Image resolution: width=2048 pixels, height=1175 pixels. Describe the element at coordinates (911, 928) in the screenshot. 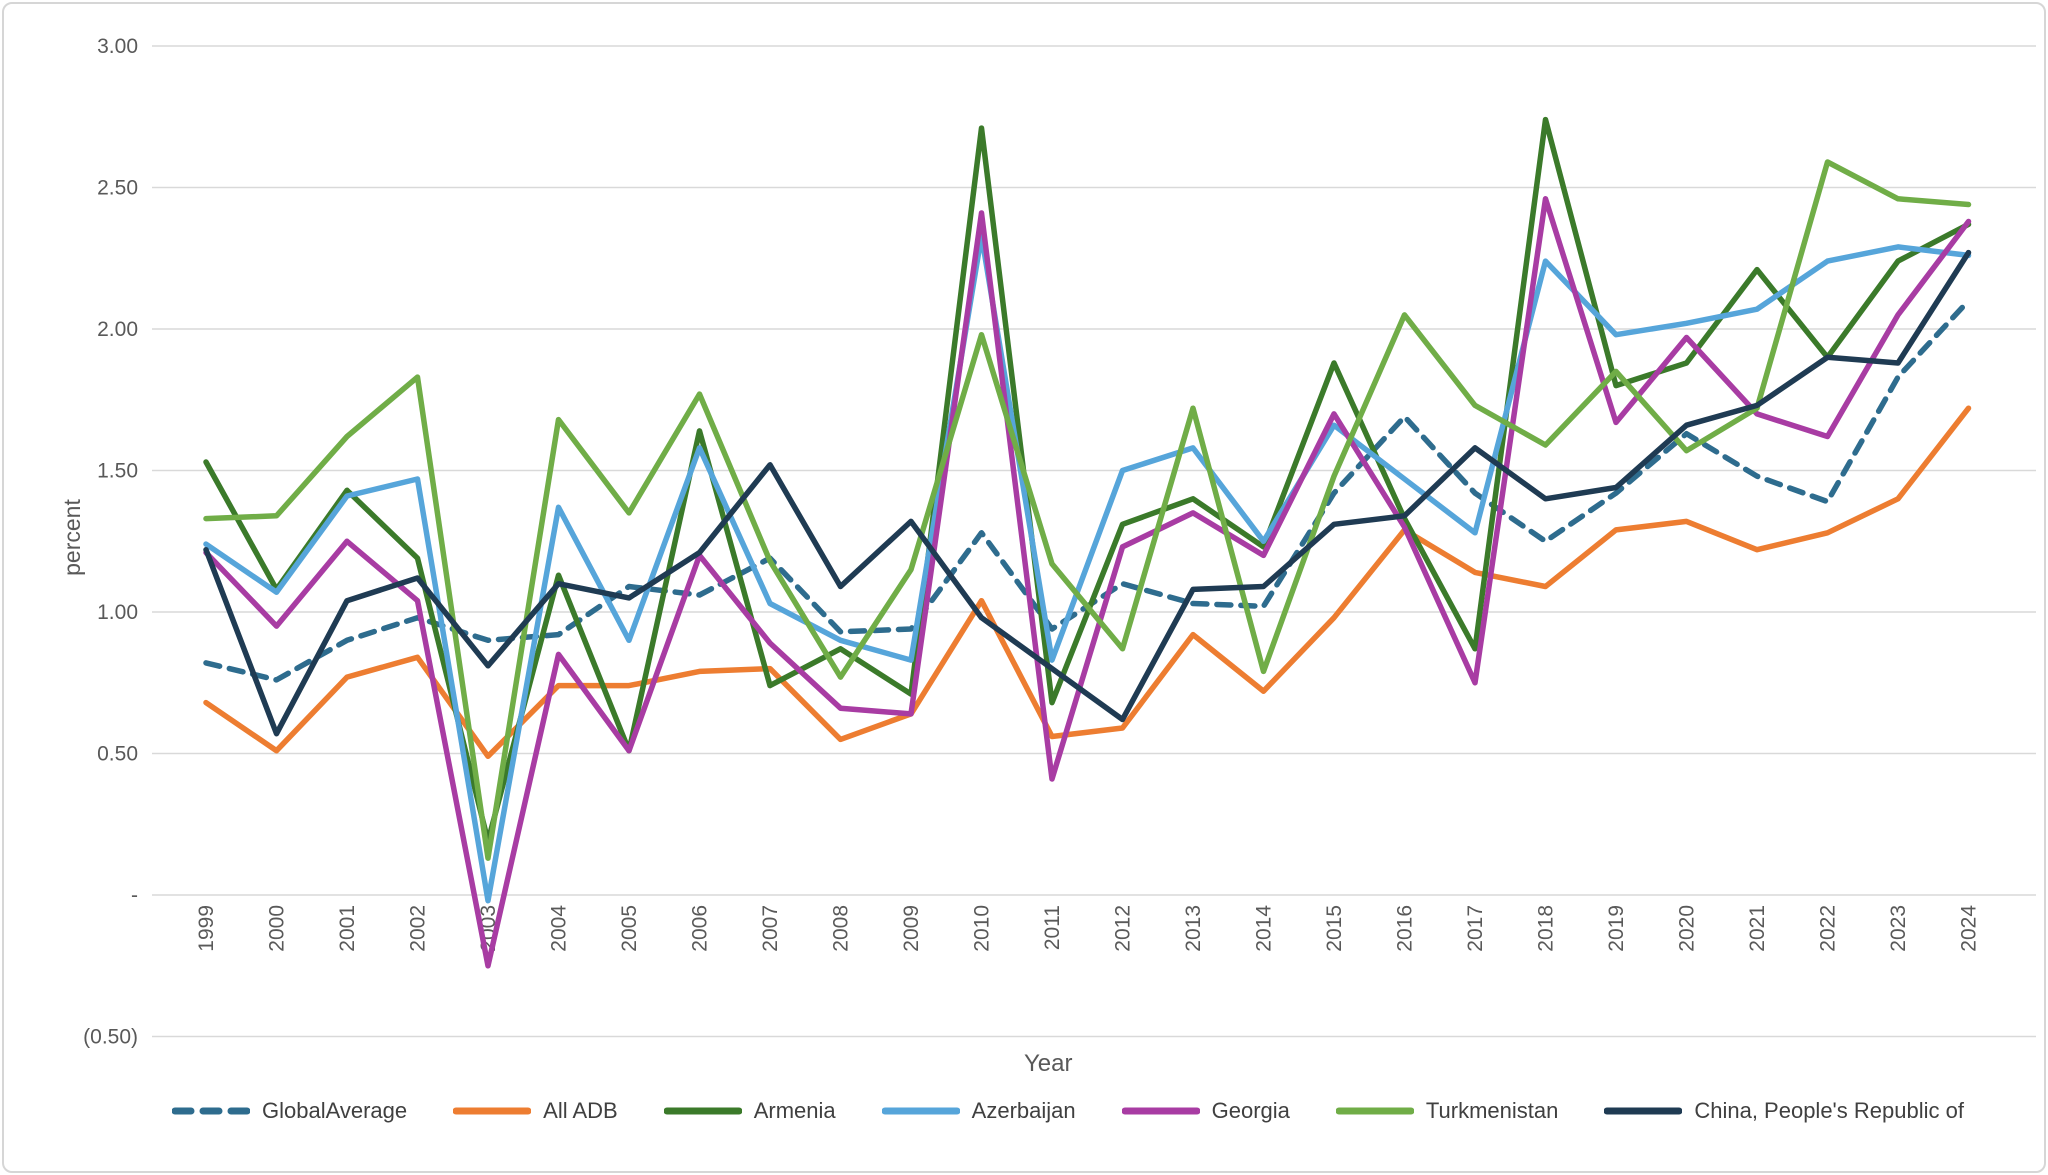

I see `x-tick-label: 2009` at that location.